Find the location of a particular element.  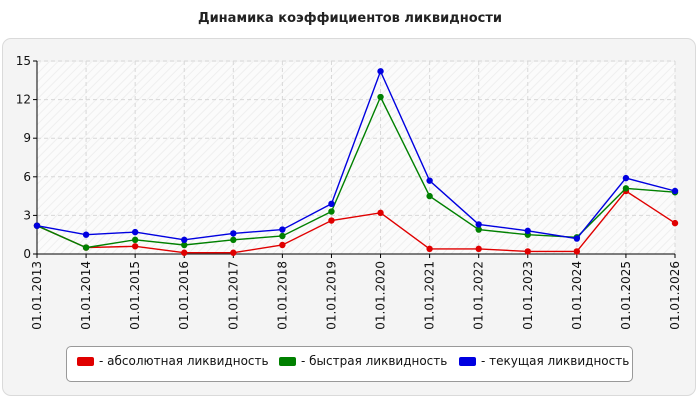

y-tick-label: 6 is located at coordinates (27, 177).